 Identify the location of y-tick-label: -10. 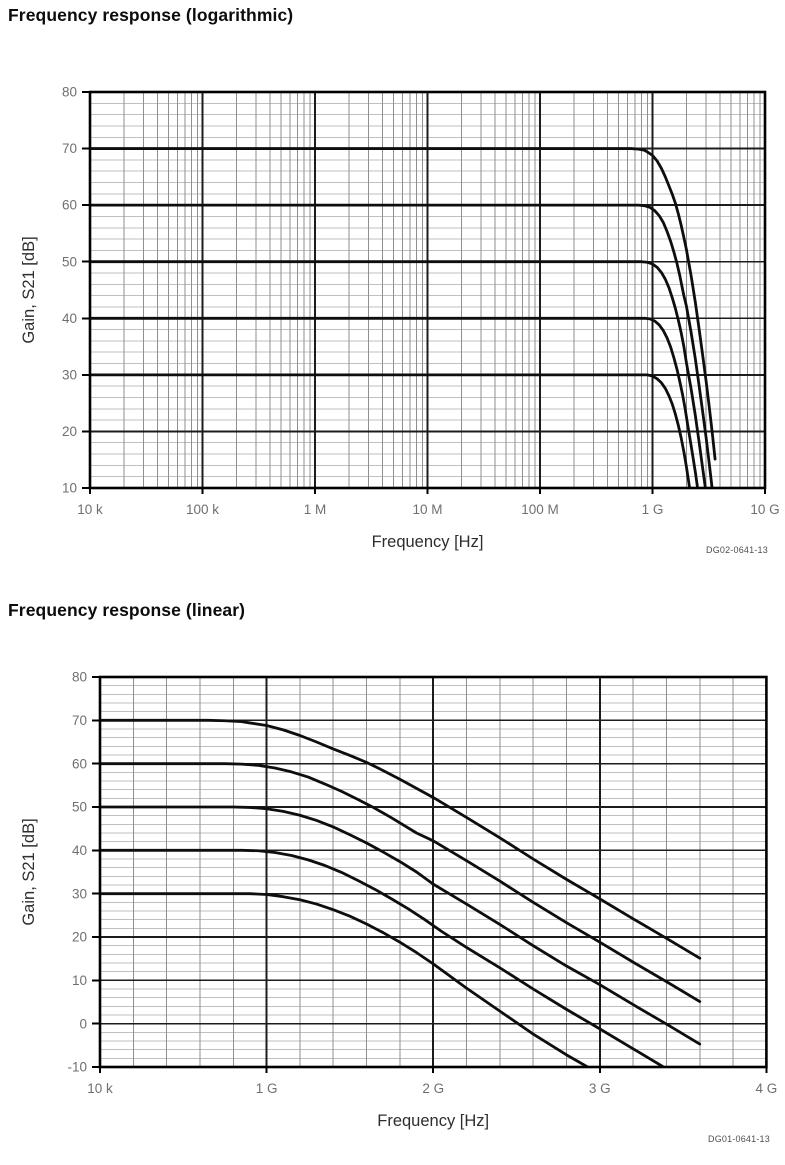
(77, 1067).